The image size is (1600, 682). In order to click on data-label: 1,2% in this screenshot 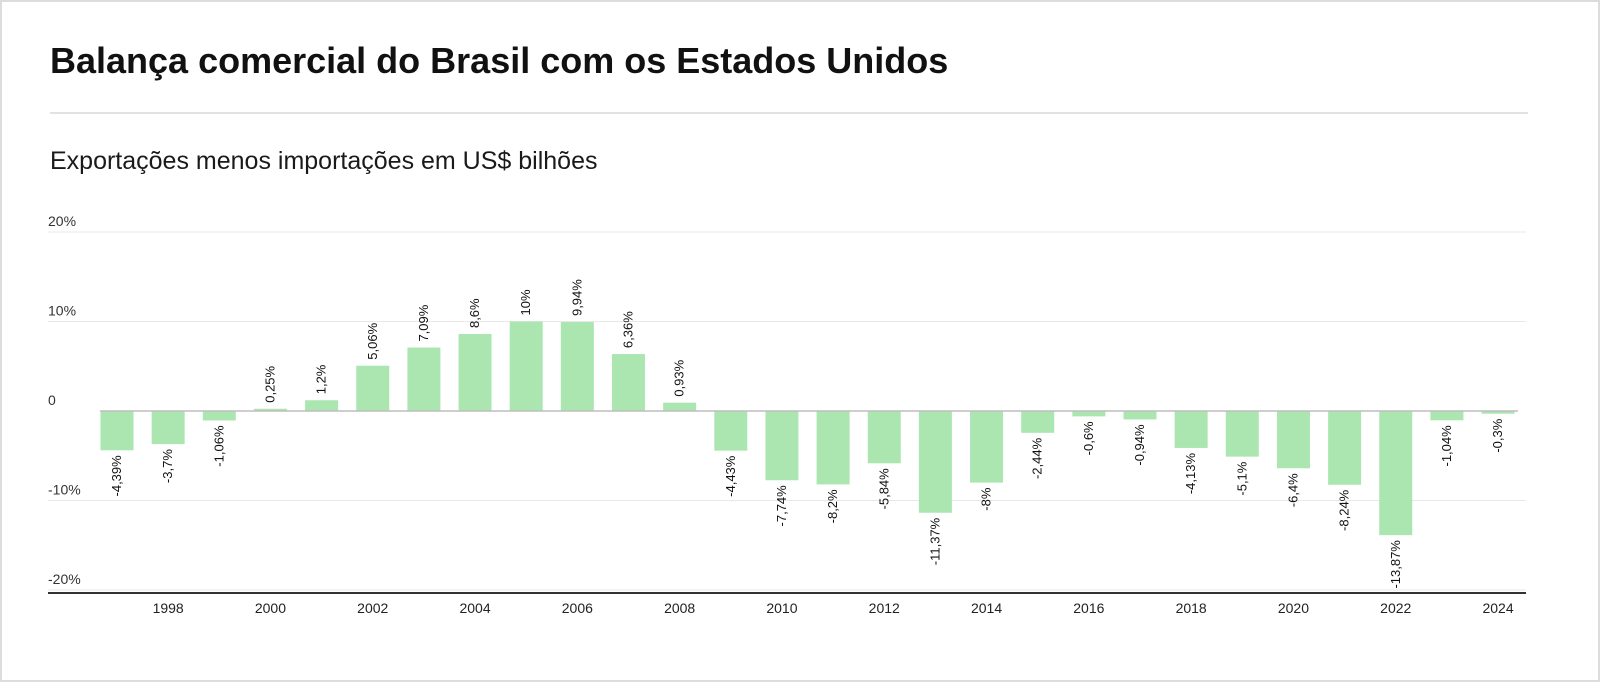, I will do `click(321, 379)`.